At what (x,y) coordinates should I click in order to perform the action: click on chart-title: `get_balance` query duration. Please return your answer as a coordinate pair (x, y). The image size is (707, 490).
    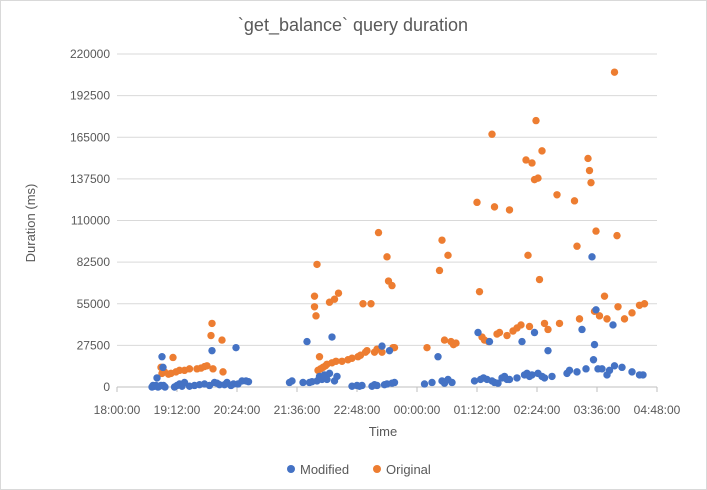
    Looking at the image, I should click on (353, 25).